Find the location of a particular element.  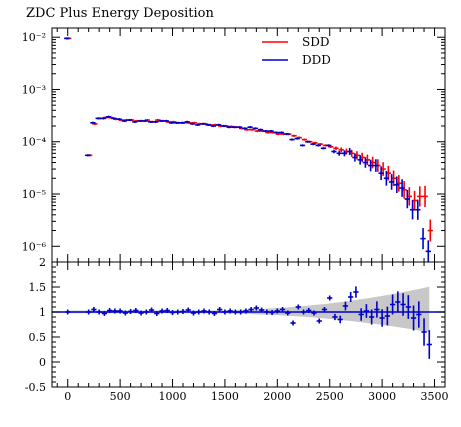

x-tick-label: 0 is located at coordinates (67, 396).